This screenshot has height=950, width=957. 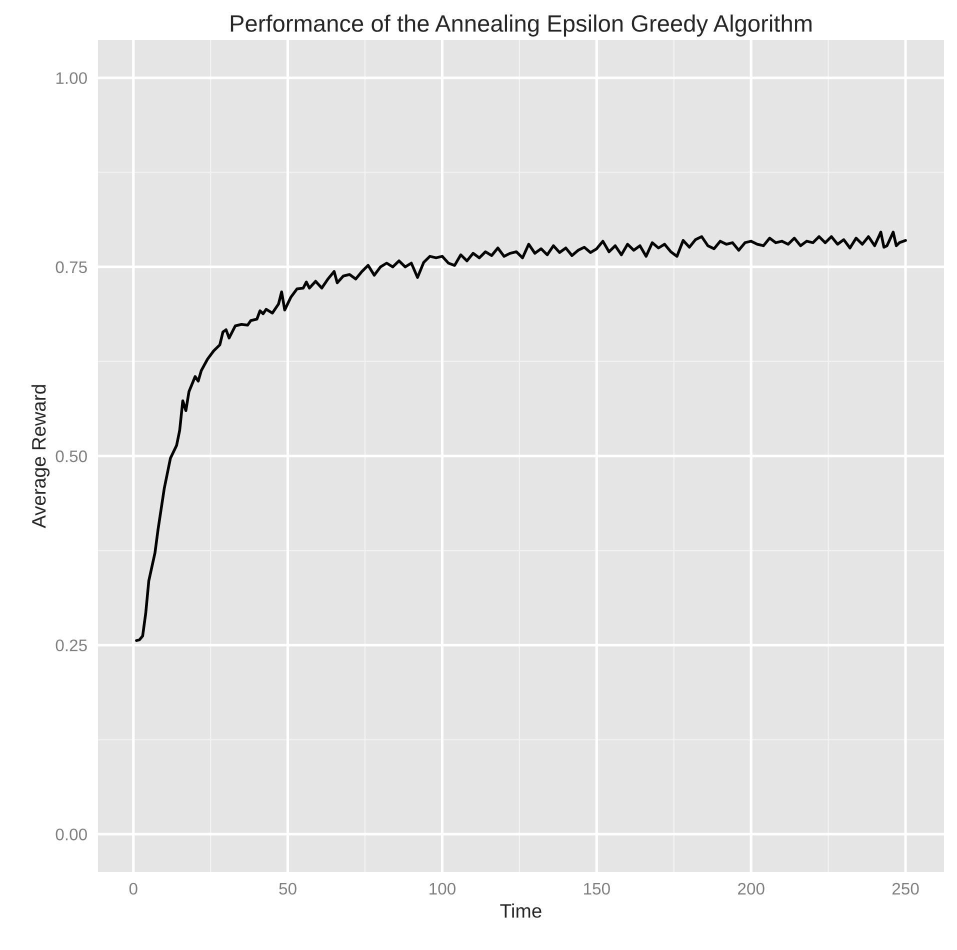 I want to click on y-tick-label: 0.25, so click(x=71, y=645).